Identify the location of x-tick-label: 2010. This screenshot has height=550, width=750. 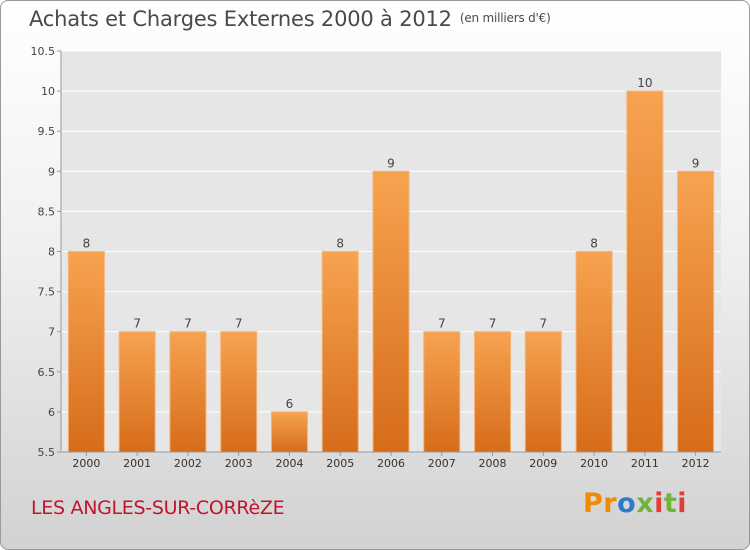
(594, 463).